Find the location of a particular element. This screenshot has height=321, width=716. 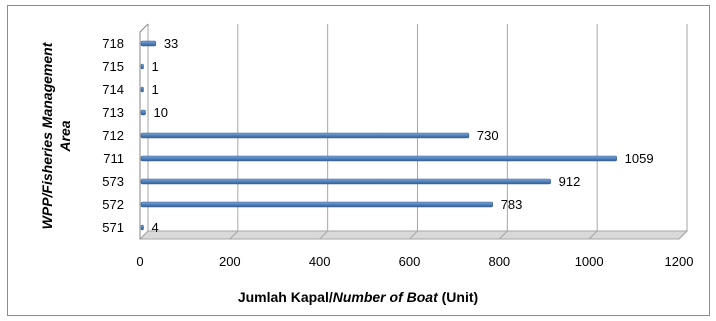

y-axis-title: WPP/Fisheries Management Area is located at coordinates (56, 135).